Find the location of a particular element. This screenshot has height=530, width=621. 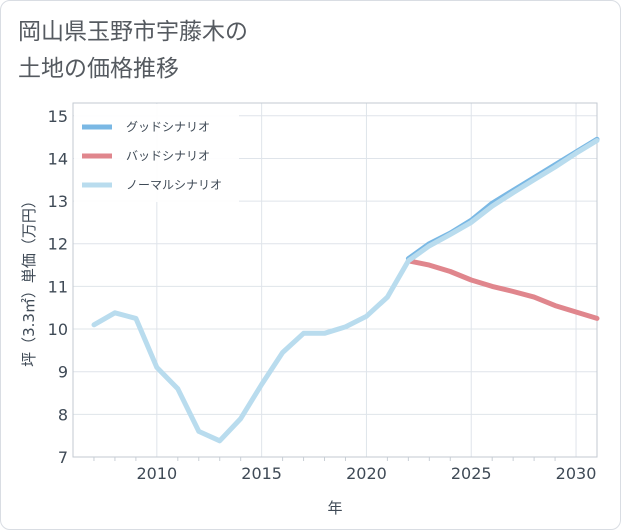

y-tick-label: 13 is located at coordinates (58, 201).